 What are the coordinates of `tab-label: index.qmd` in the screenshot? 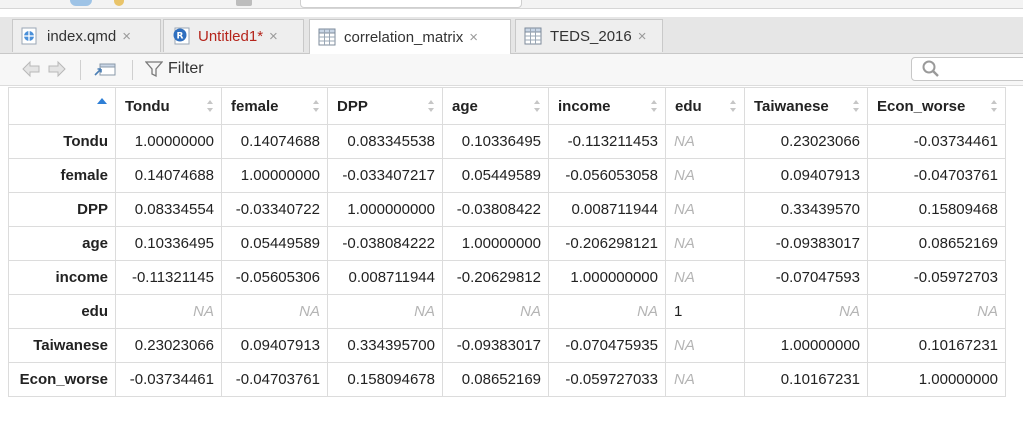 It's located at (82, 36).